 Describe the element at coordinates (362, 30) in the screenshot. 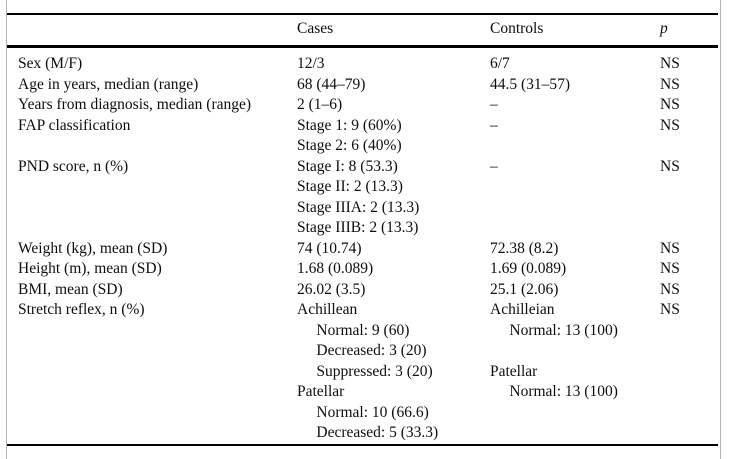

I see `header-row: Cases Controls p` at that location.